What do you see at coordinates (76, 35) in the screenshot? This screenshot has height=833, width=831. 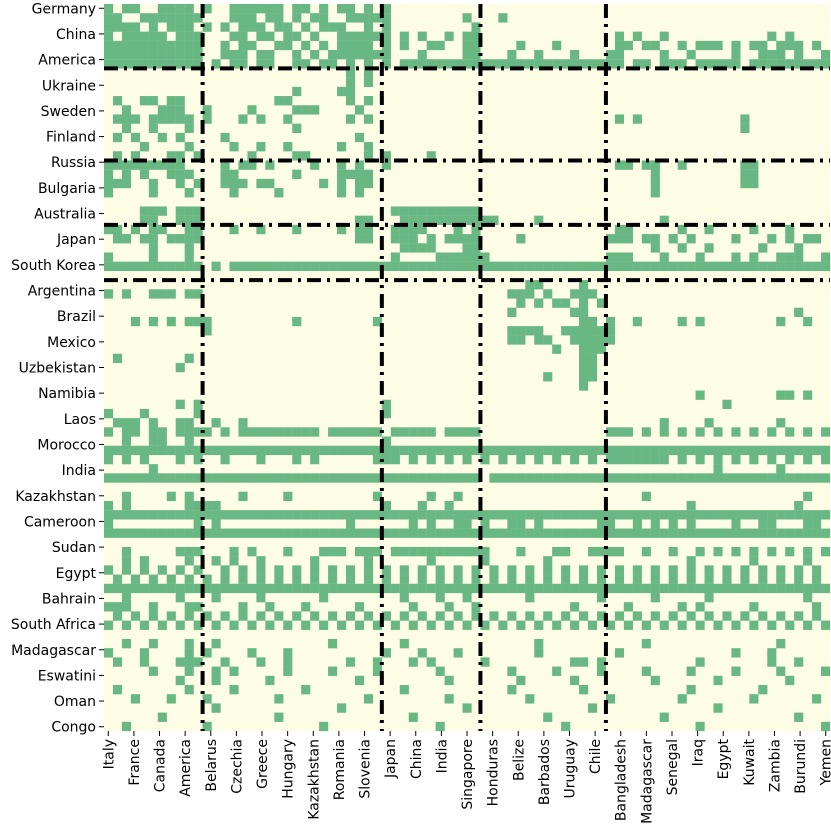 I see `y-tick-label: China` at bounding box center [76, 35].